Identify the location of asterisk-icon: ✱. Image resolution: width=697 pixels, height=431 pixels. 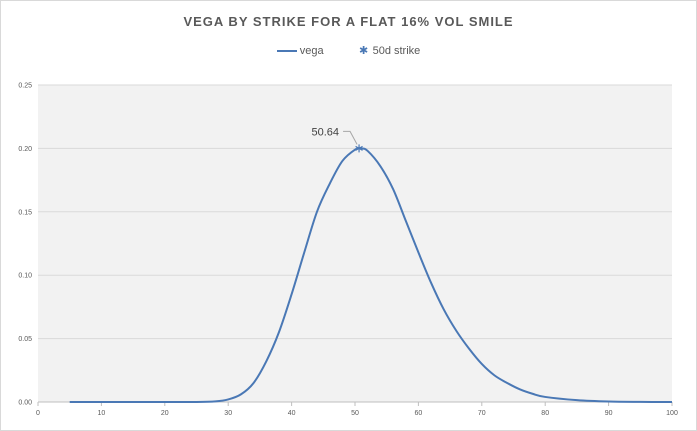
(363, 50).